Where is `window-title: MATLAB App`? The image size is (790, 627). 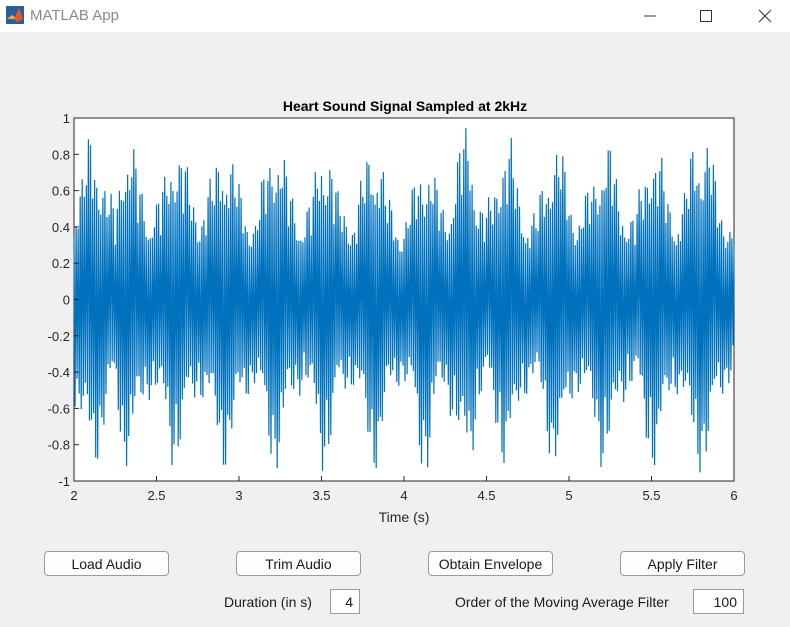
window-title: MATLAB App is located at coordinates (74, 15).